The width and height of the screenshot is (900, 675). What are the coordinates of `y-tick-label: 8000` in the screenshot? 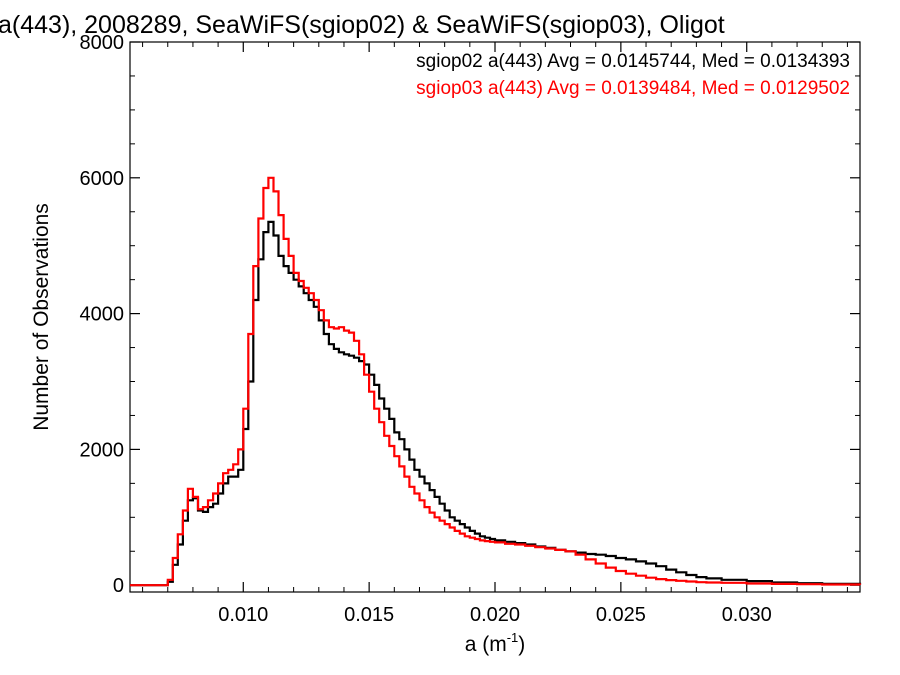 It's located at (102, 43).